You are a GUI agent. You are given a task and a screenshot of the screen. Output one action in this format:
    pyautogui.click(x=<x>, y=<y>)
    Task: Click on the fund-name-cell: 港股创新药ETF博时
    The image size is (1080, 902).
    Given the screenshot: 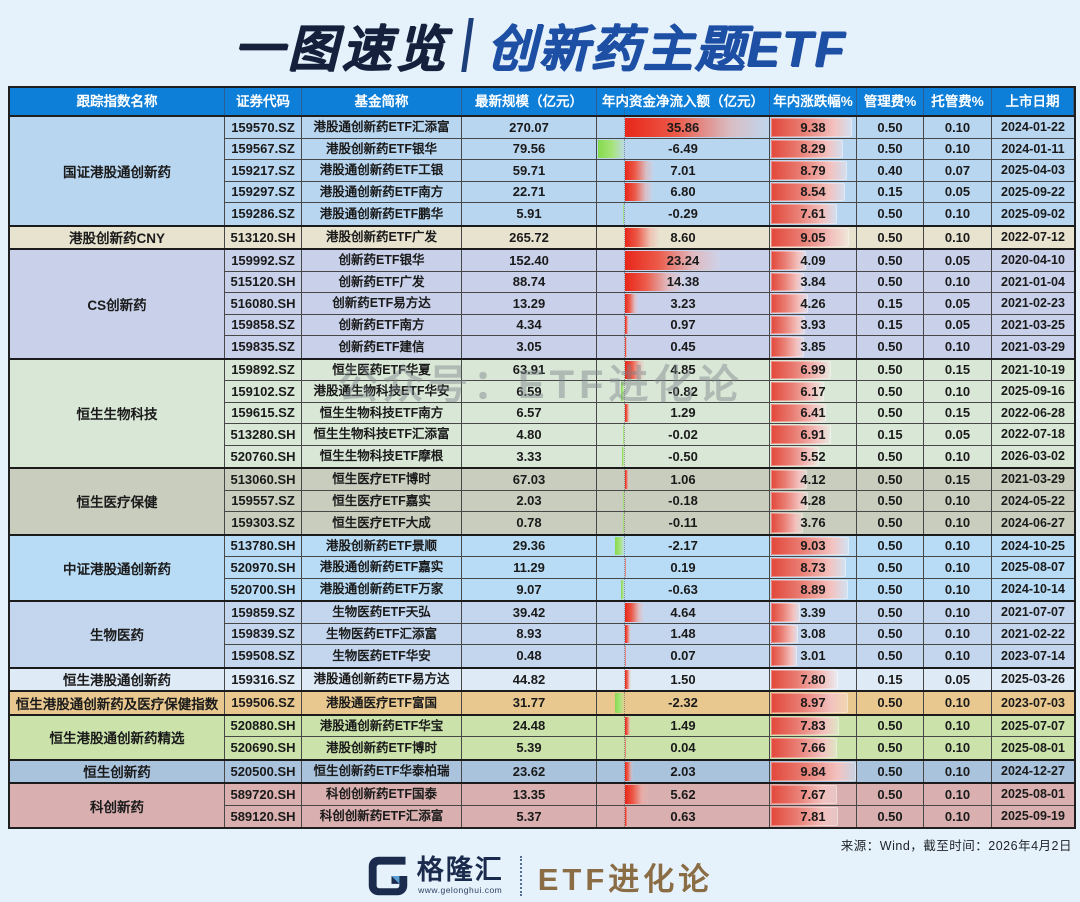 What is the action you would take?
    pyautogui.click(x=382, y=748)
    